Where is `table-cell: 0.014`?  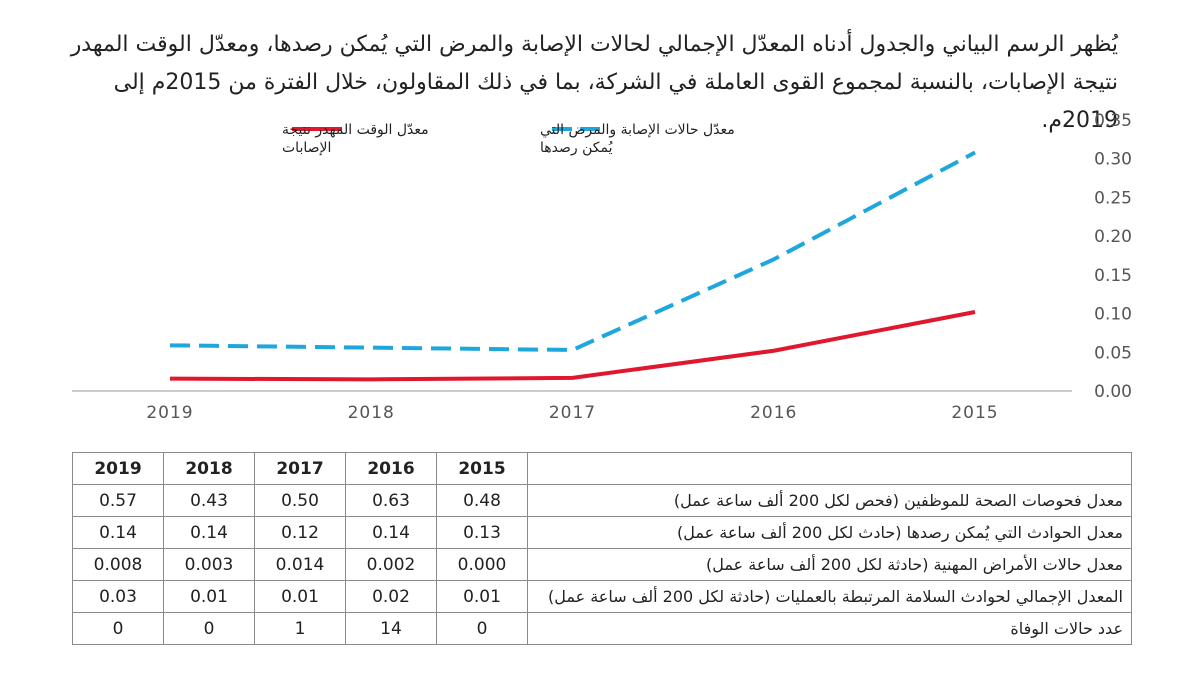
table-cell: 0.014 is located at coordinates (300, 564).